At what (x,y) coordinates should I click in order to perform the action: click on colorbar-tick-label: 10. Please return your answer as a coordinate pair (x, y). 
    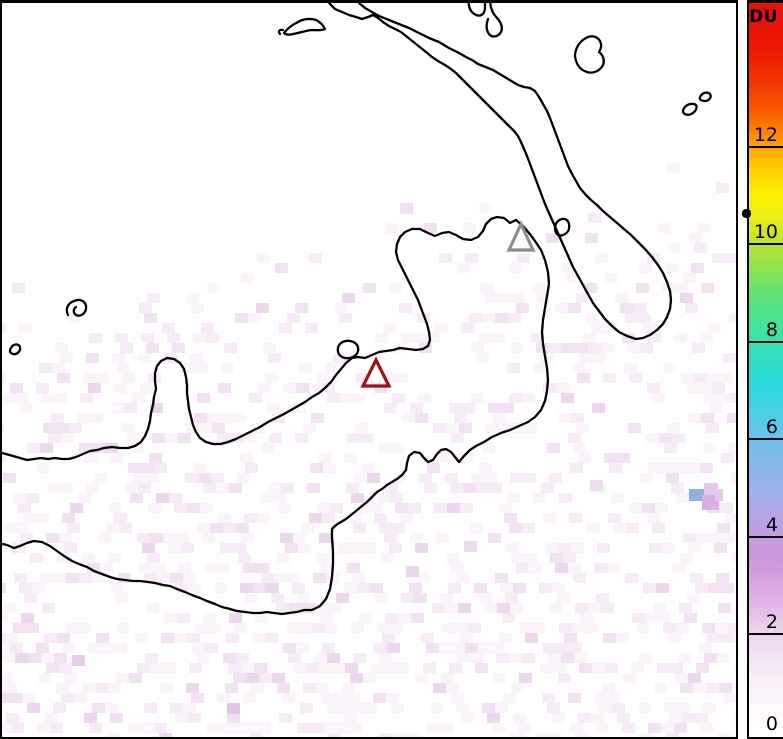
    Looking at the image, I should click on (765, 232).